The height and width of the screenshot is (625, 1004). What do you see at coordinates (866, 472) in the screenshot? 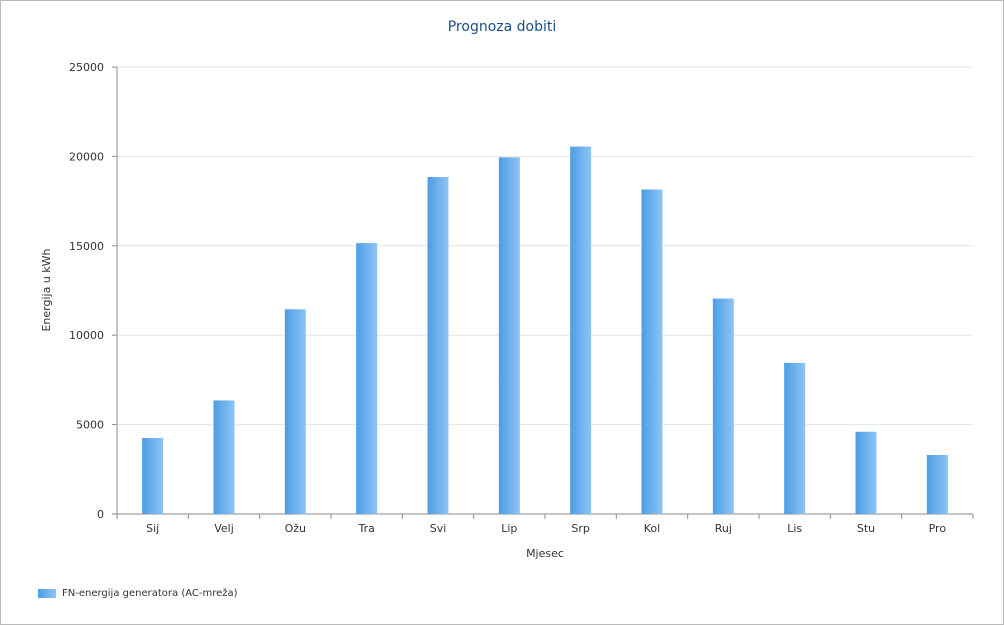
I see `bar-stu` at bounding box center [866, 472].